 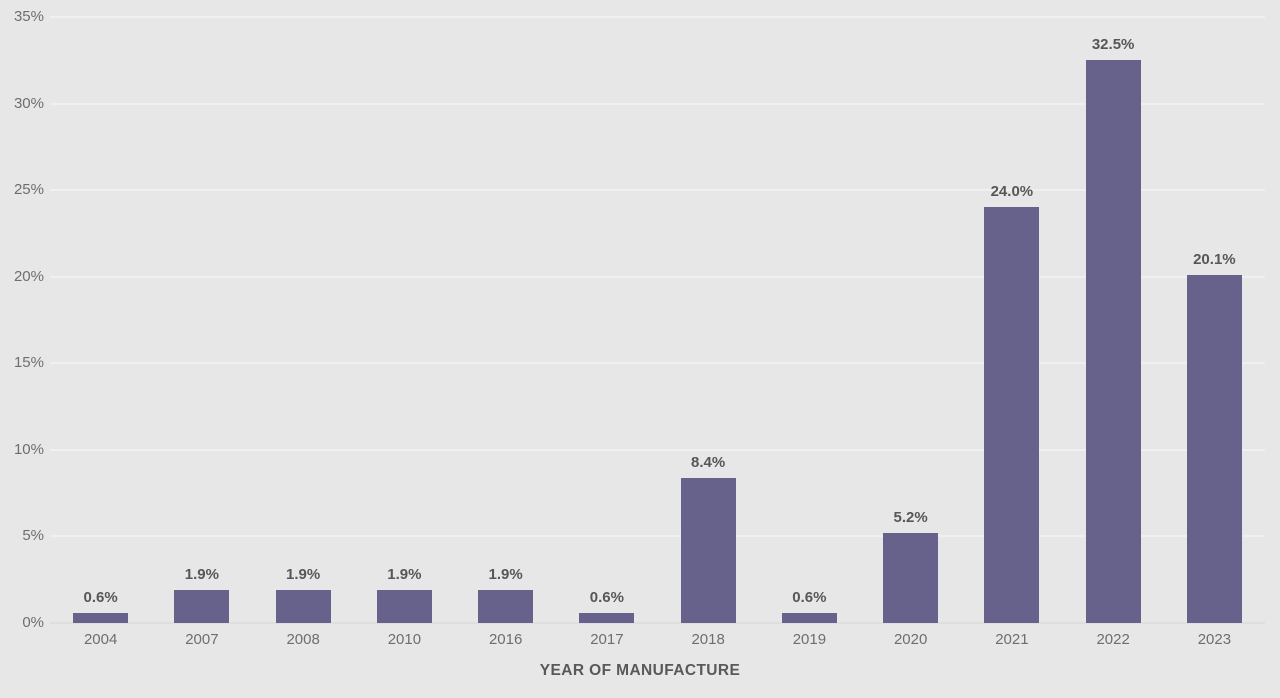 What do you see at coordinates (28, 103) in the screenshot?
I see `y-tick-label: 30%` at bounding box center [28, 103].